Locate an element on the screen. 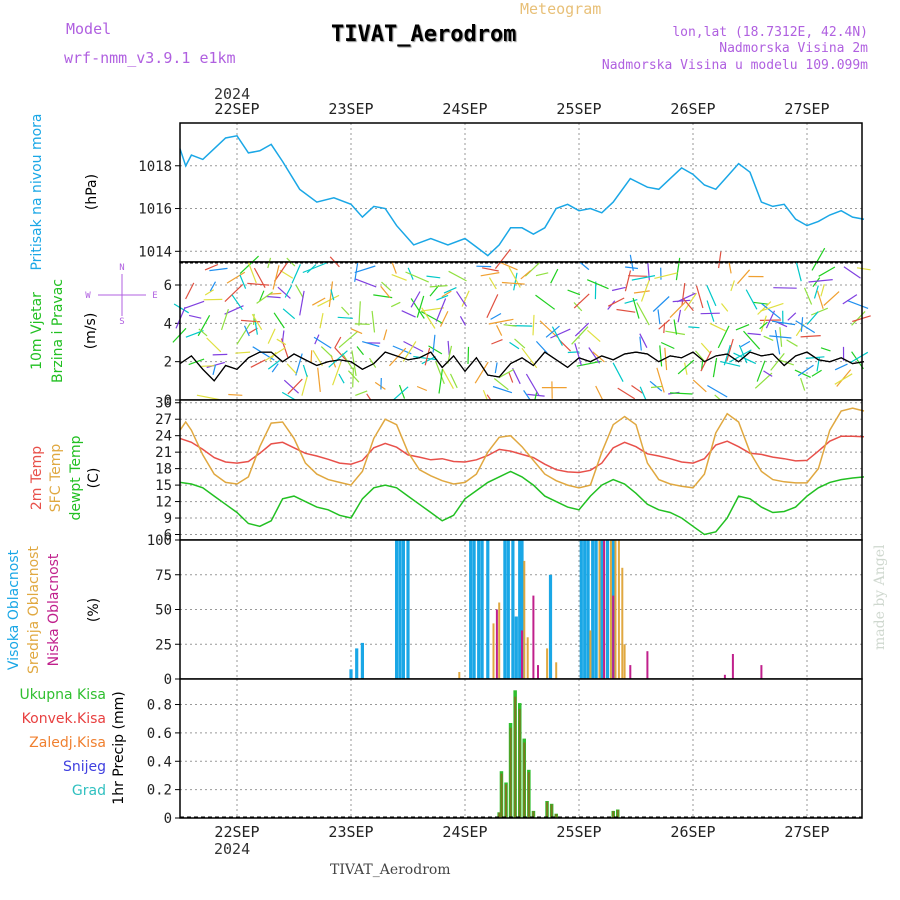 The height and width of the screenshot is (900, 900). y-tick-label: 0 is located at coordinates (168, 819).